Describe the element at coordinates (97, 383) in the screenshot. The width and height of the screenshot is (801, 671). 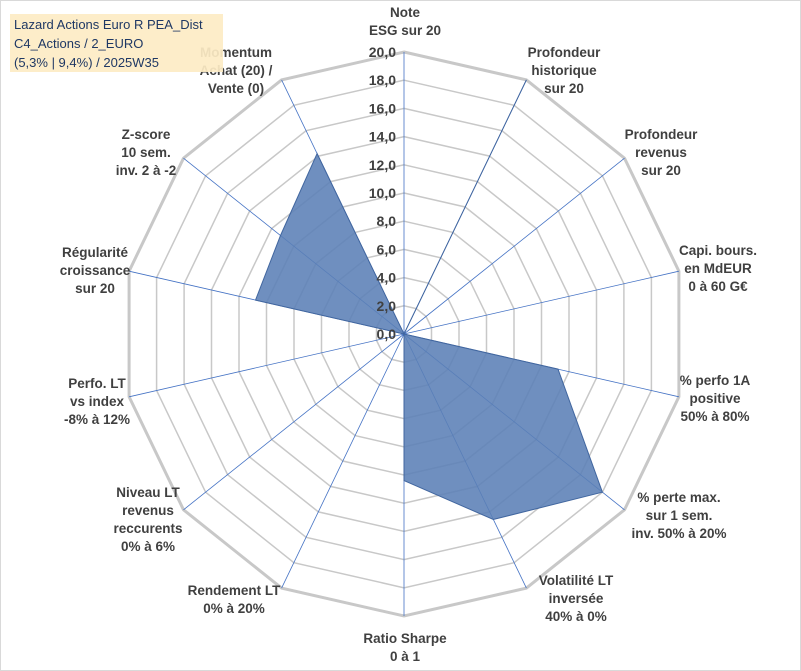
I see `axis-label-line: Perfo. LT` at that location.